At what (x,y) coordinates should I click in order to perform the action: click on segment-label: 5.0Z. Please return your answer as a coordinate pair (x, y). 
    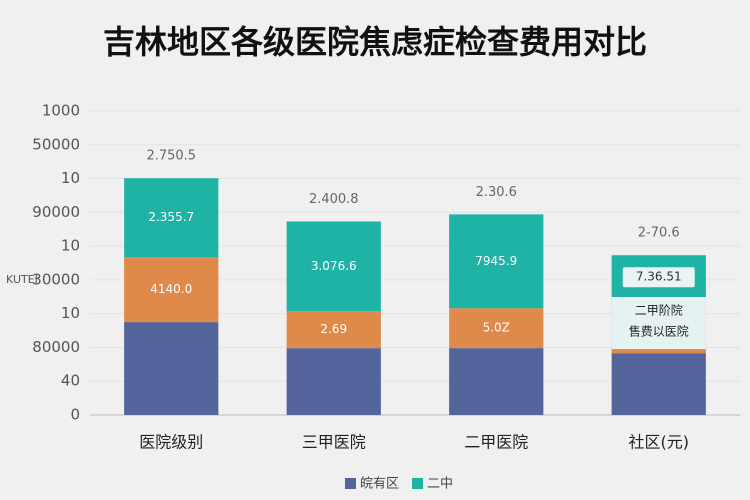
    Looking at the image, I should click on (496, 328).